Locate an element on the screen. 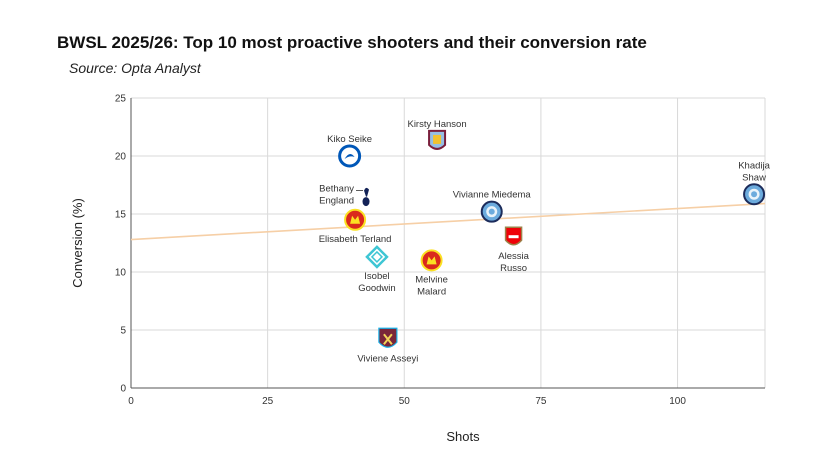 This screenshot has width=832, height=468. y-tick-label: 0 is located at coordinates (123, 389).